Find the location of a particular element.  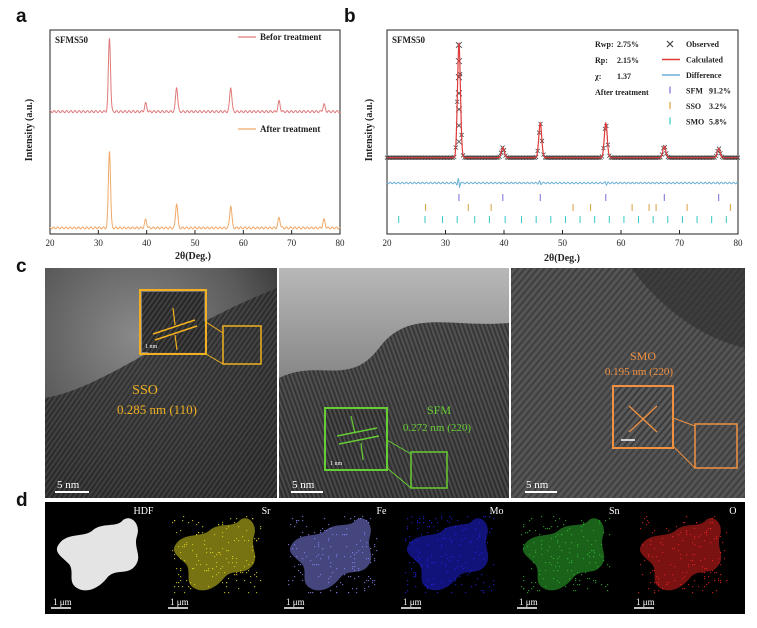

eds-element-label: HDF is located at coordinates (143, 511).